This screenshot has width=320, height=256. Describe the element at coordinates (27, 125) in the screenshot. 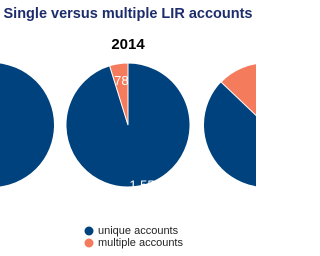

I see `neighbor-pie` at that location.